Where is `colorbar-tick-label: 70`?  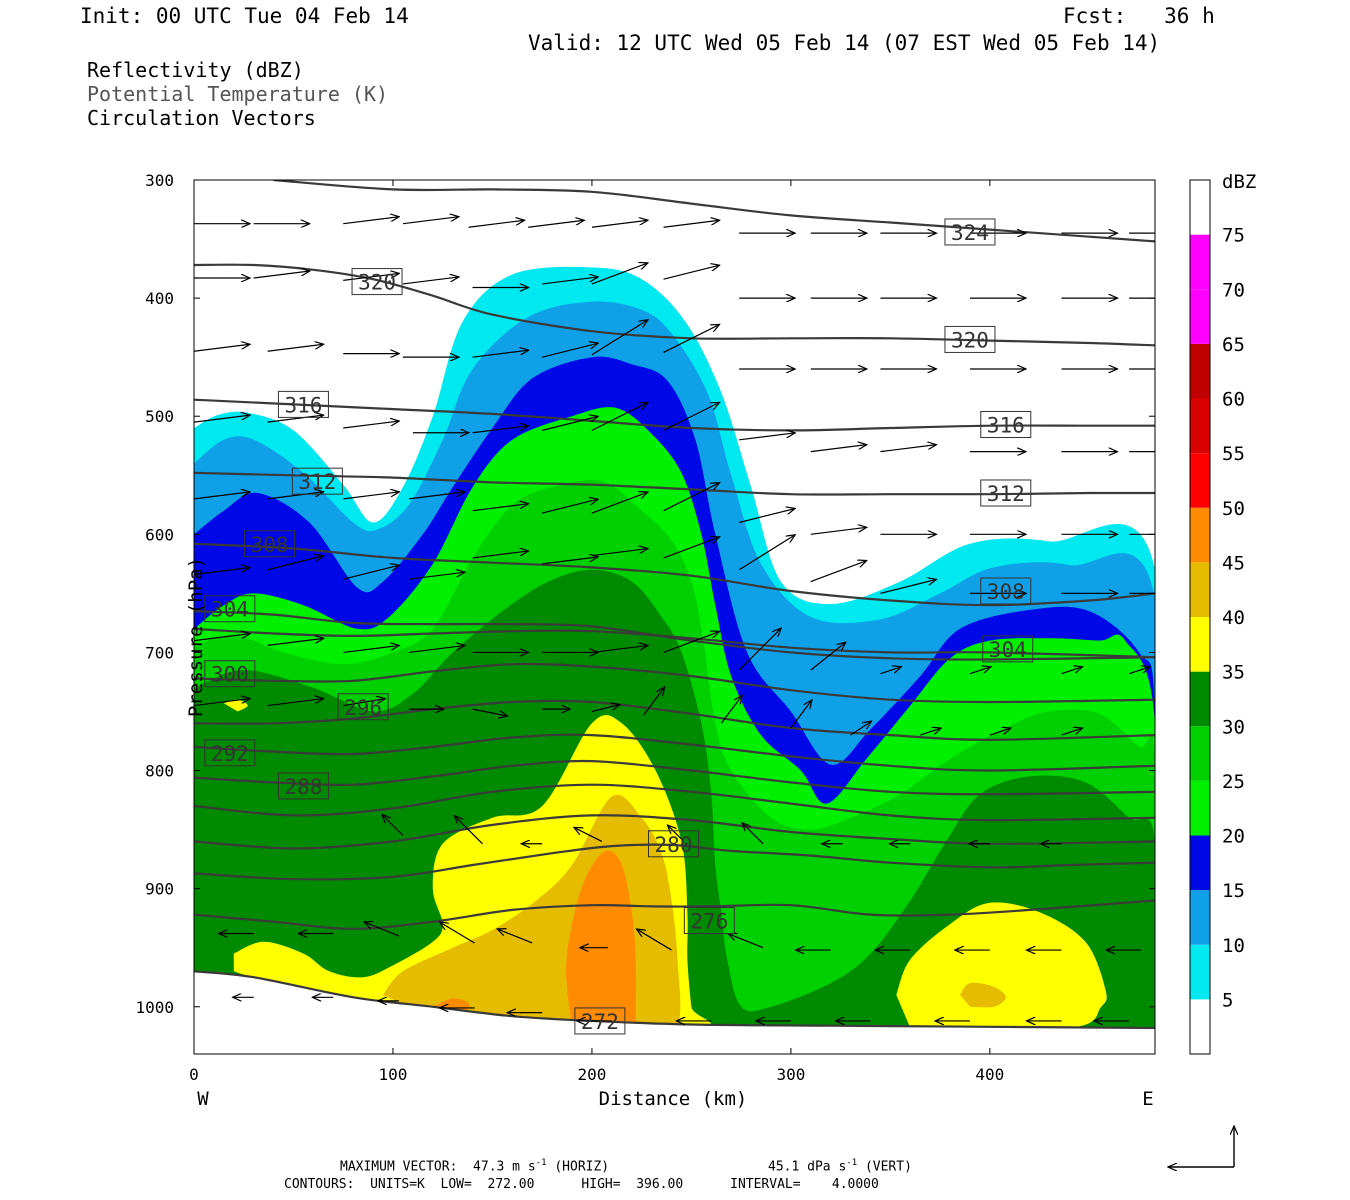 colorbar-tick-label: 70 is located at coordinates (1233, 290).